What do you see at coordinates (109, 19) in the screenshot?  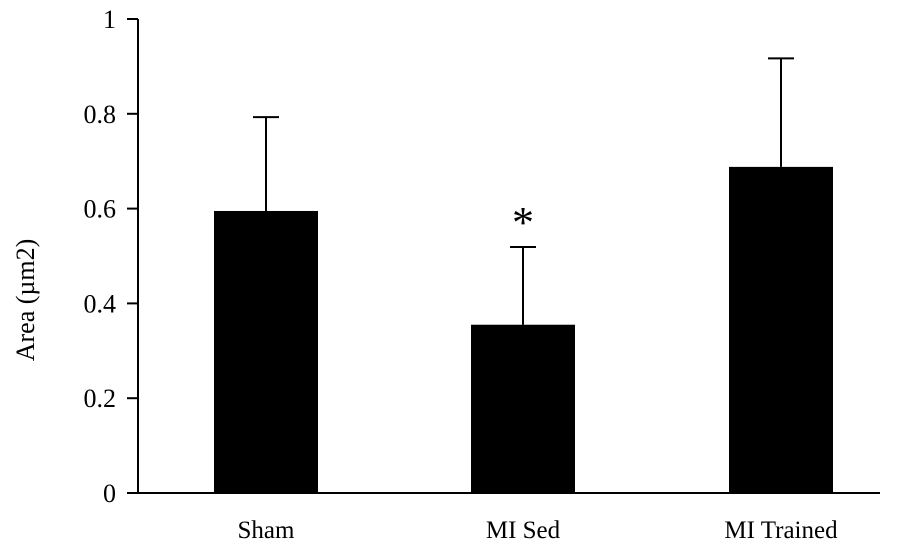 I see `y-tick-label: 1` at bounding box center [109, 19].